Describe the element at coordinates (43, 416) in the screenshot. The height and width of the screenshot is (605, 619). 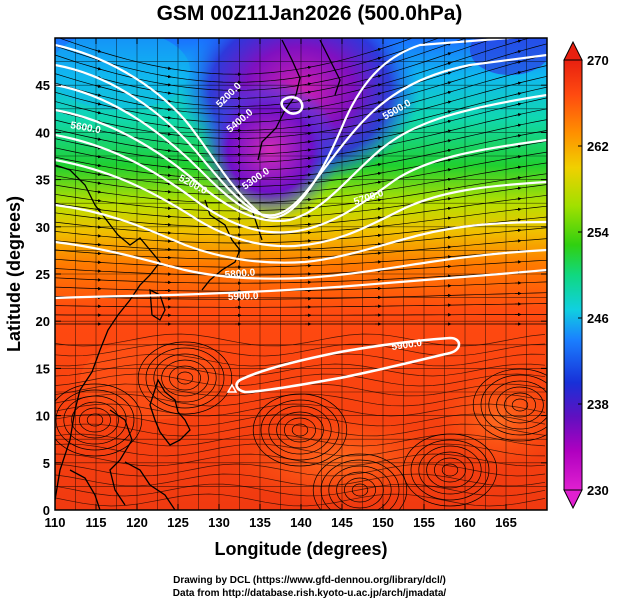
I see `y-tick-label: 10` at that location.